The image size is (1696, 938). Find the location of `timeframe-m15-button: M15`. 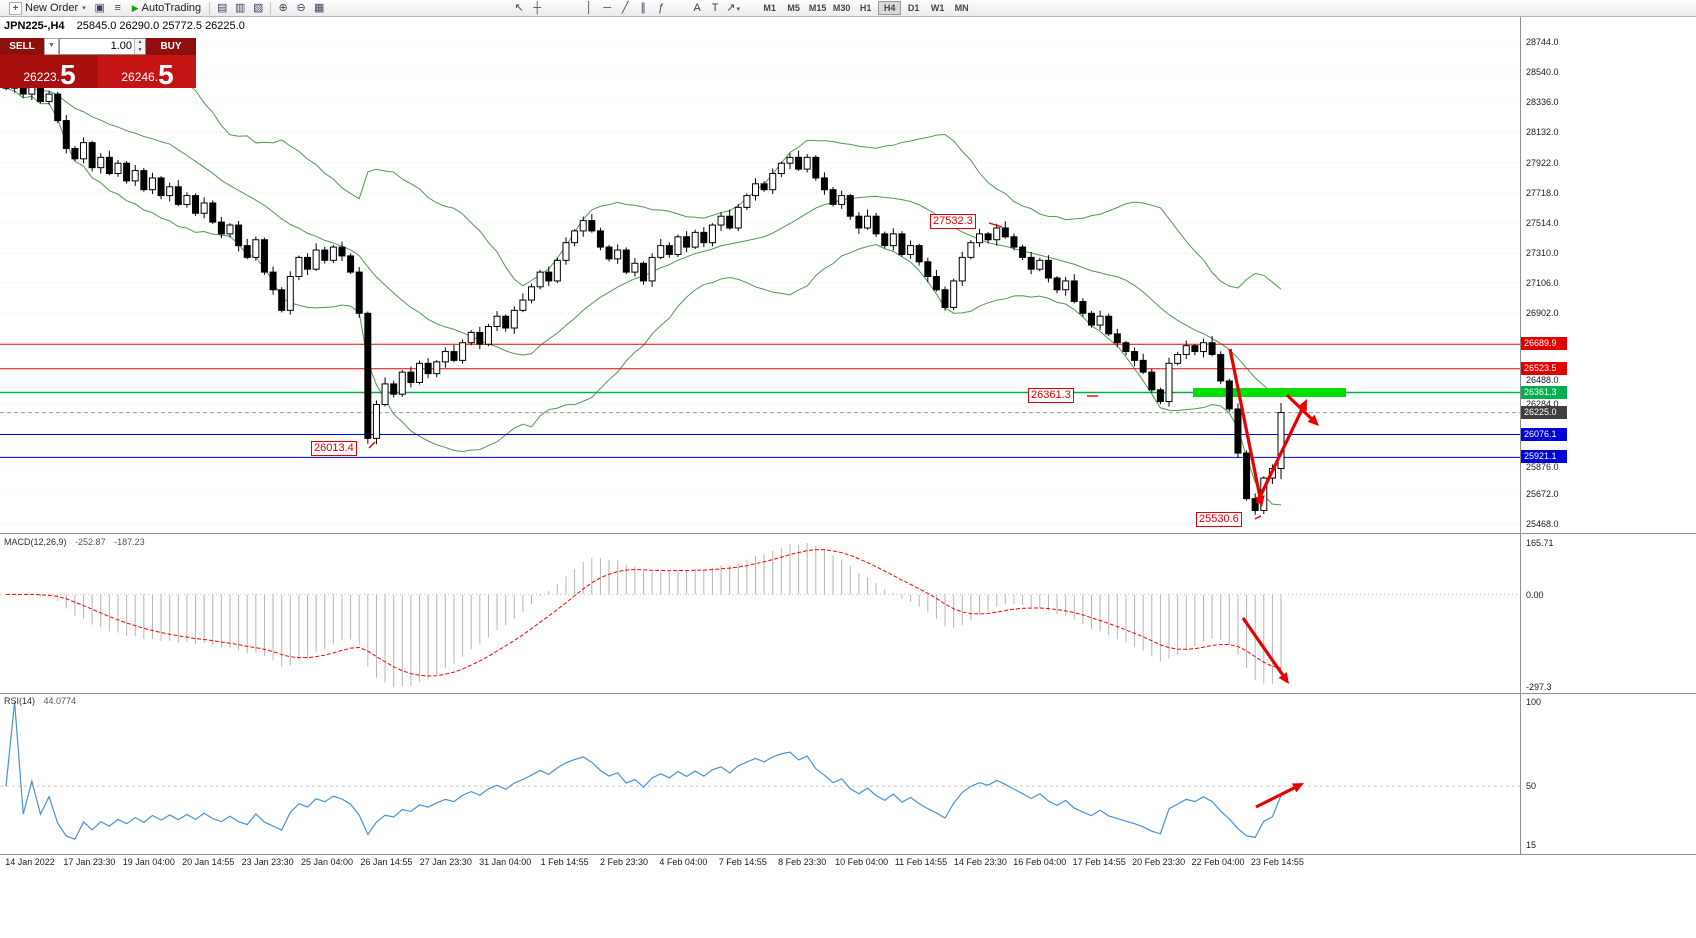

timeframe-m15-button: M15 is located at coordinates (817, 8).